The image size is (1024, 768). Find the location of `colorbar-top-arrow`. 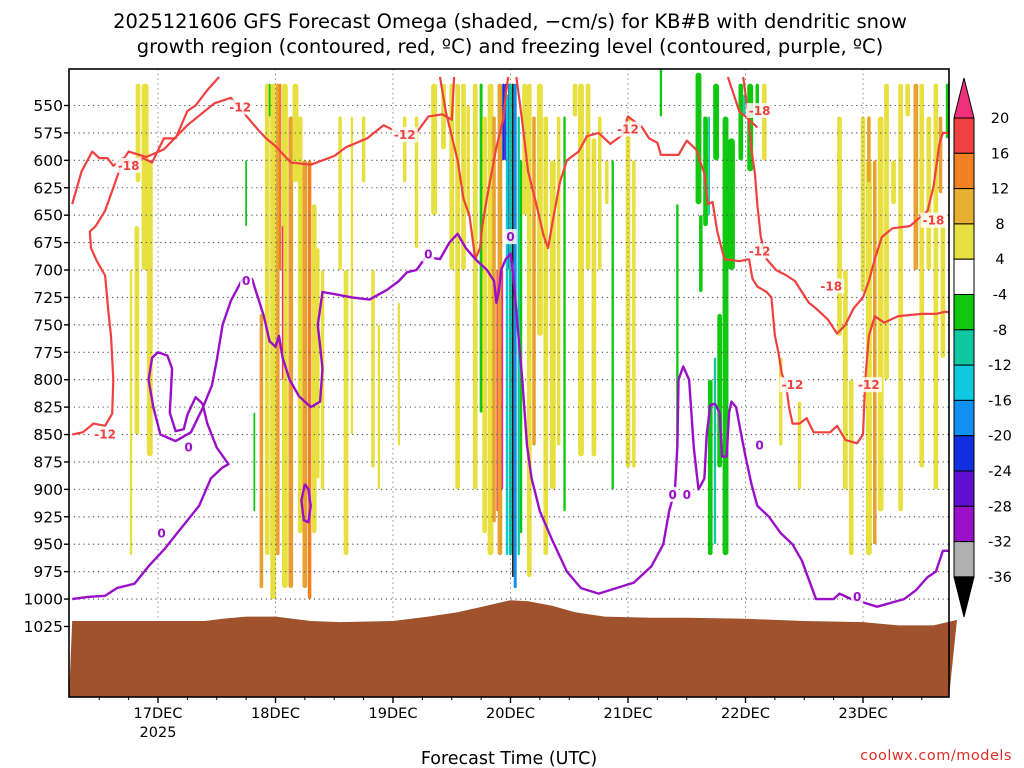

colorbar-top-arrow is located at coordinates (964, 98).